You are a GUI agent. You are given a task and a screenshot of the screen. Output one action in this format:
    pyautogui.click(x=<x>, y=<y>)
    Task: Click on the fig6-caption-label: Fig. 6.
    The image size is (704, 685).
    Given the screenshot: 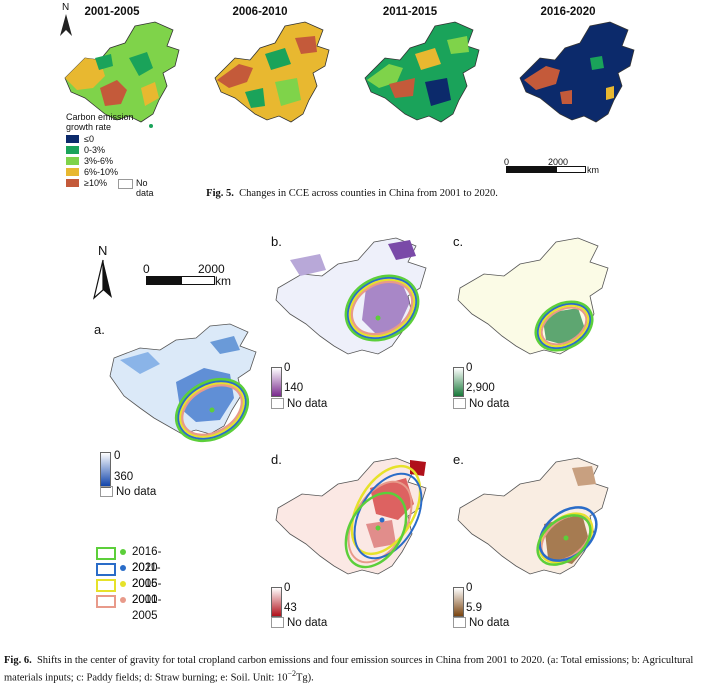 What is the action you would take?
    pyautogui.click(x=18, y=660)
    